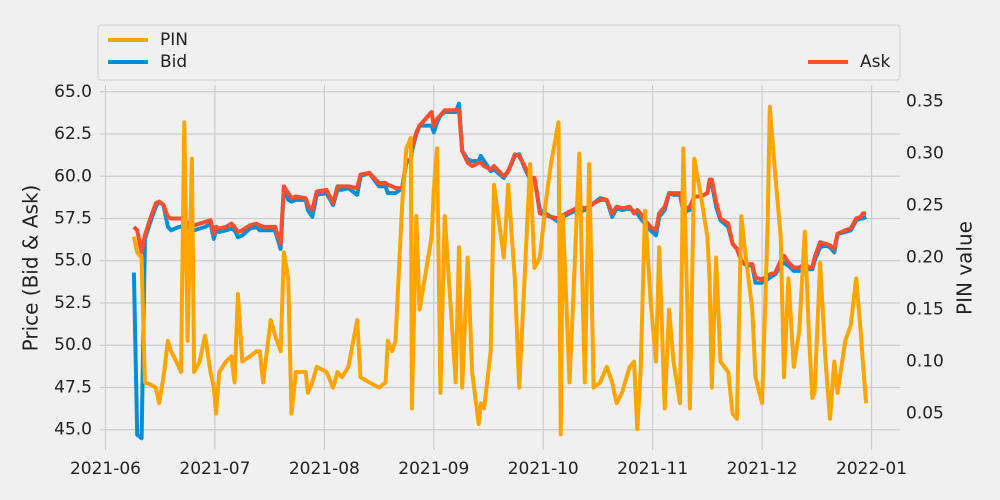 The image size is (1000, 500). Describe the element at coordinates (105, 469) in the screenshot. I see `x-tick-label: 2021-06` at that location.